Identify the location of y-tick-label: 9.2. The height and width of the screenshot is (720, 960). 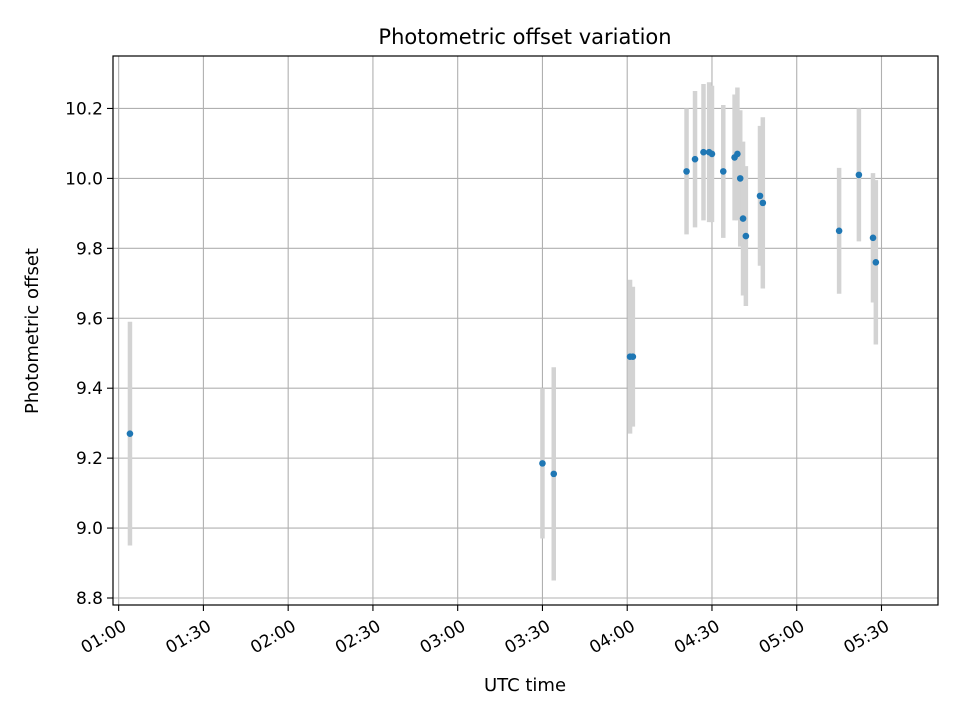
(89, 459).